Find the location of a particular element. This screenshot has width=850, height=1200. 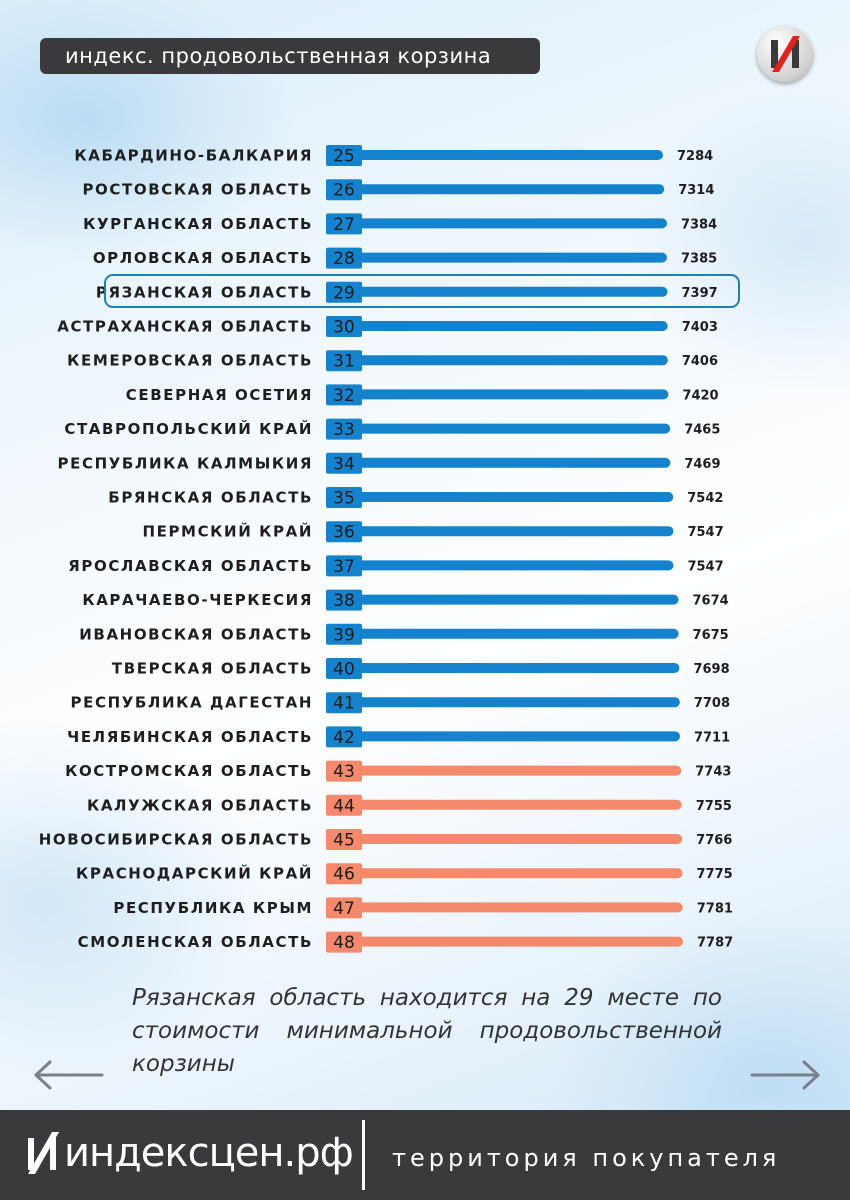

value-label: 7397 is located at coordinates (699, 293).